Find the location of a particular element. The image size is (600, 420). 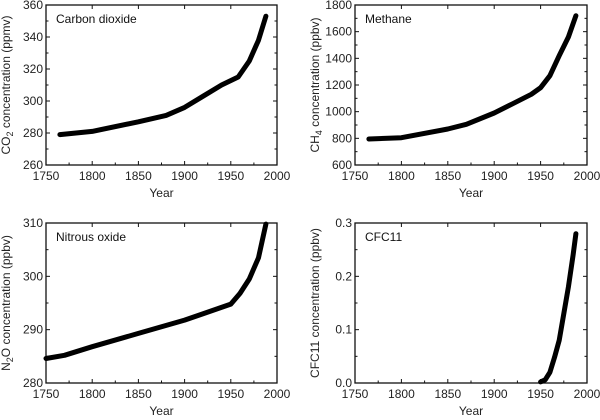

y-tick-label: 310 is located at coordinates (33, 223).